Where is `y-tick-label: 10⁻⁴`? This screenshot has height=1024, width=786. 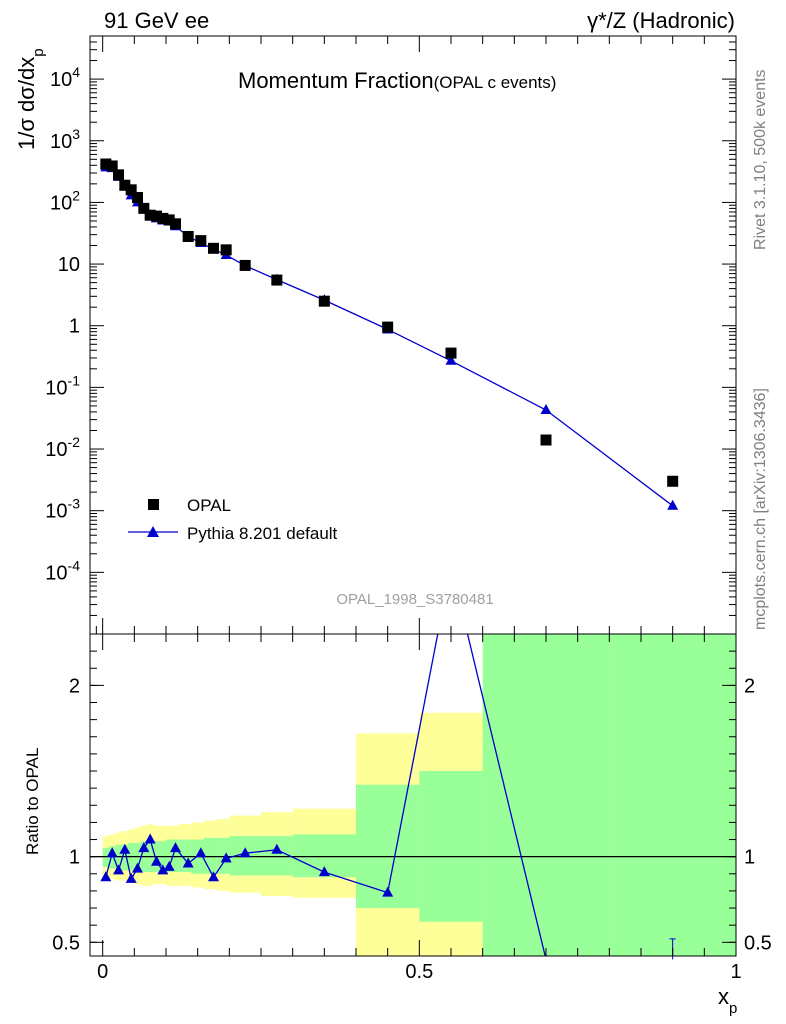 y-tick-label: 10⁻⁴ is located at coordinates (62, 570).